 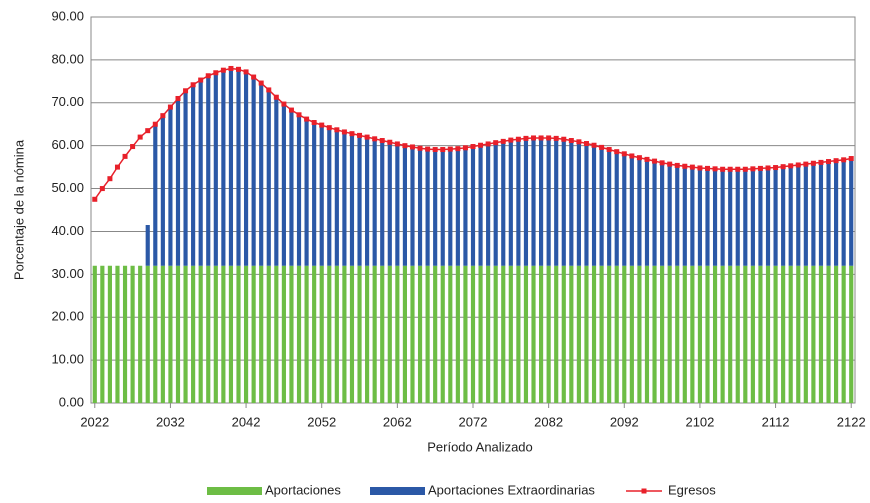 I want to click on y-tick-label: 50.00, so click(x=67, y=187).